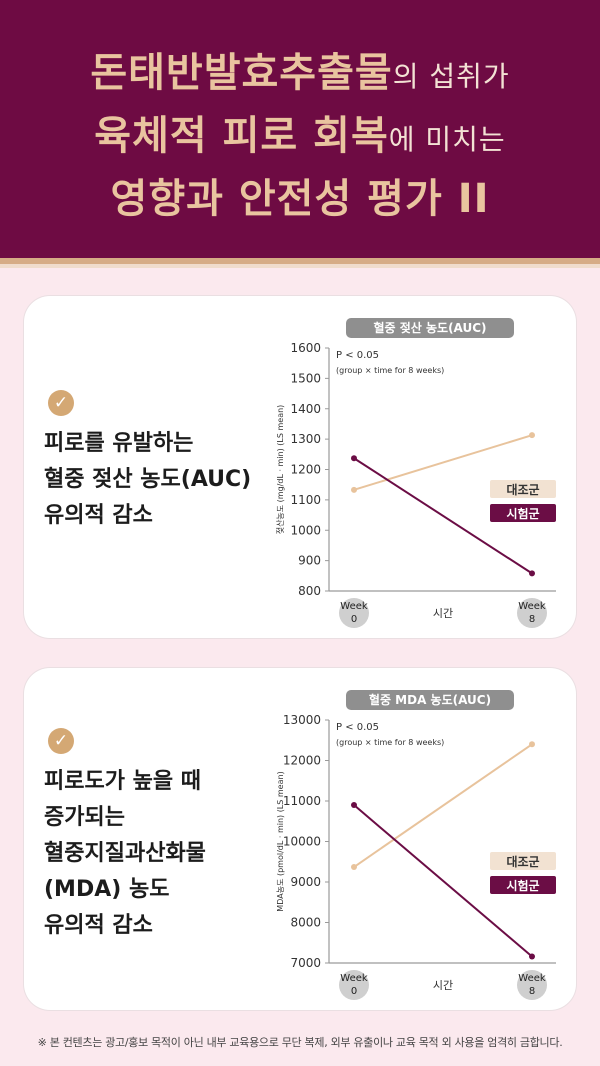  What do you see at coordinates (305, 439) in the screenshot?
I see `y-tick-label: 1300` at bounding box center [305, 439].